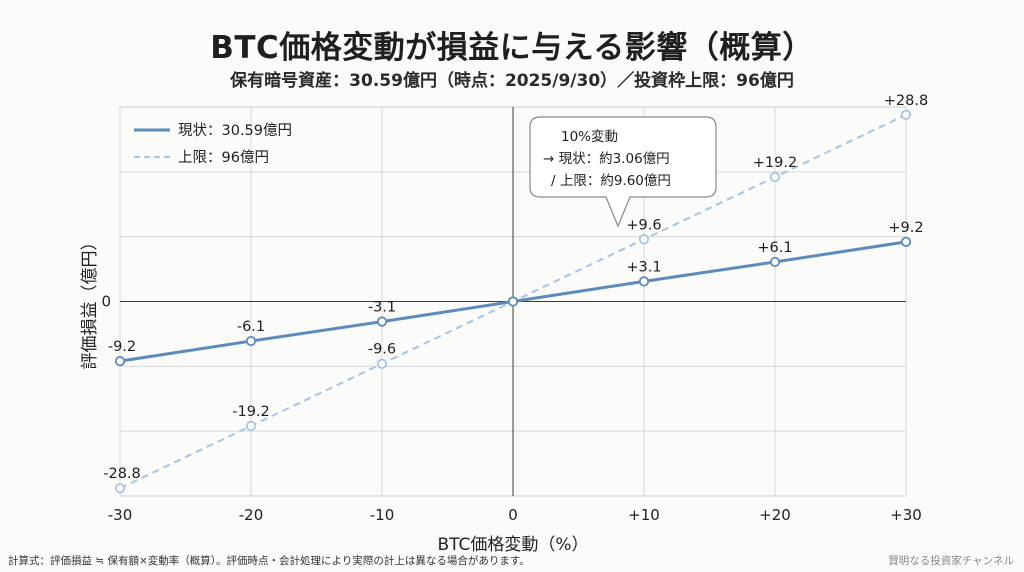 Image resolution: width=1024 pixels, height=572 pixels. What do you see at coordinates (775, 163) in the screenshot?
I see `data-label: +19.2` at bounding box center [775, 163].